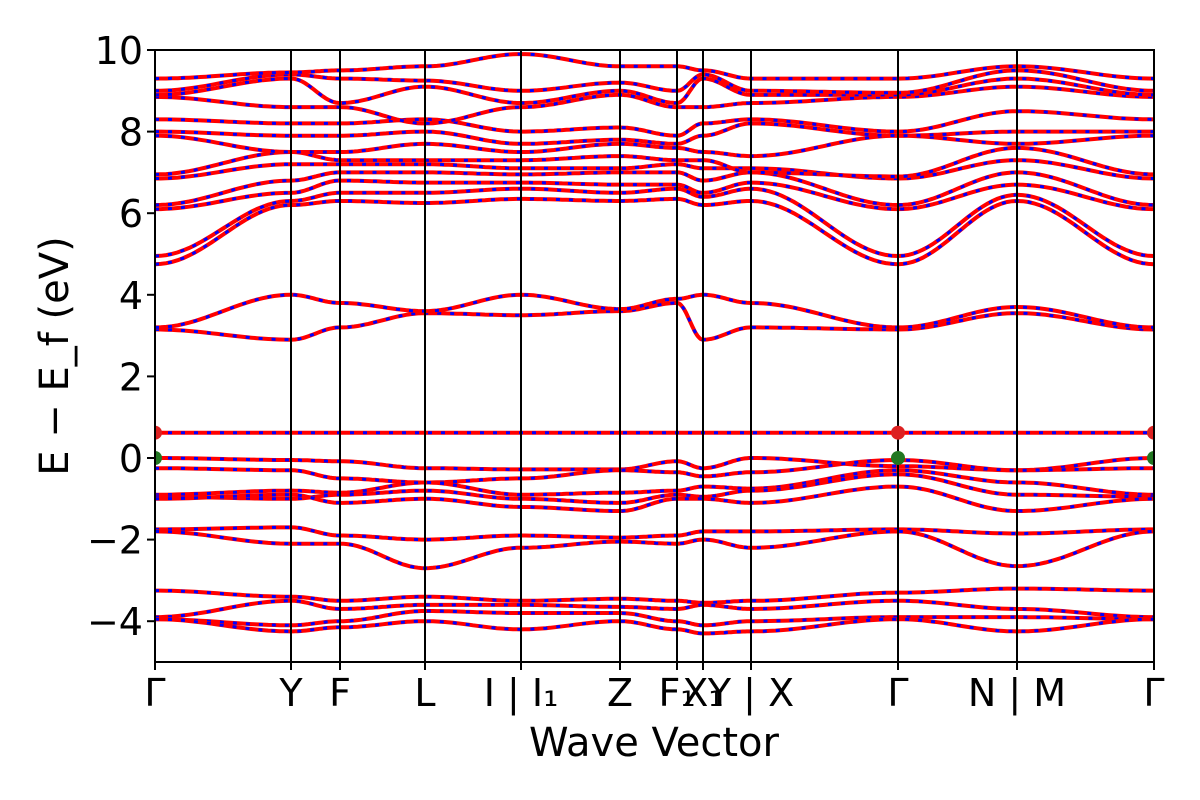 The image size is (1200, 800). I want to click on band-19-spin-down, so click(654, 162).